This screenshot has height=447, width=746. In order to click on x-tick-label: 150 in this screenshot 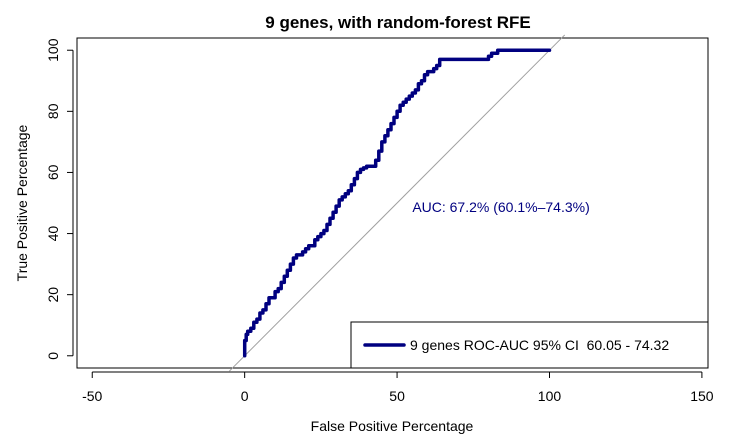, I will do `click(702, 396)`.